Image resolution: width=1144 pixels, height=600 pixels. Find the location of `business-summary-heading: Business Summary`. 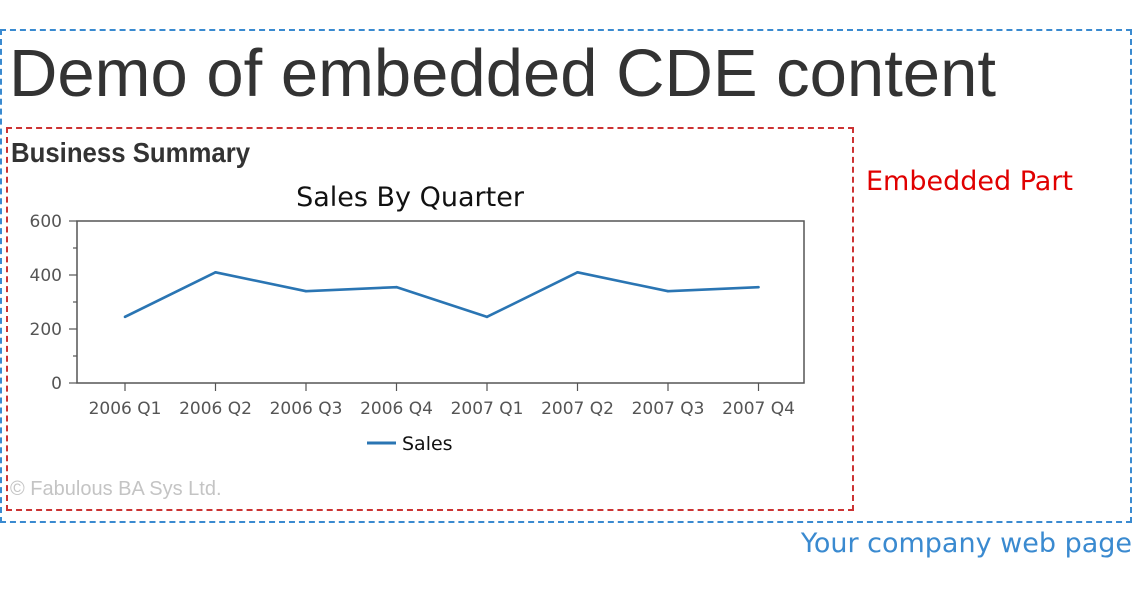

business-summary-heading: Business Summary is located at coordinates (131, 152).